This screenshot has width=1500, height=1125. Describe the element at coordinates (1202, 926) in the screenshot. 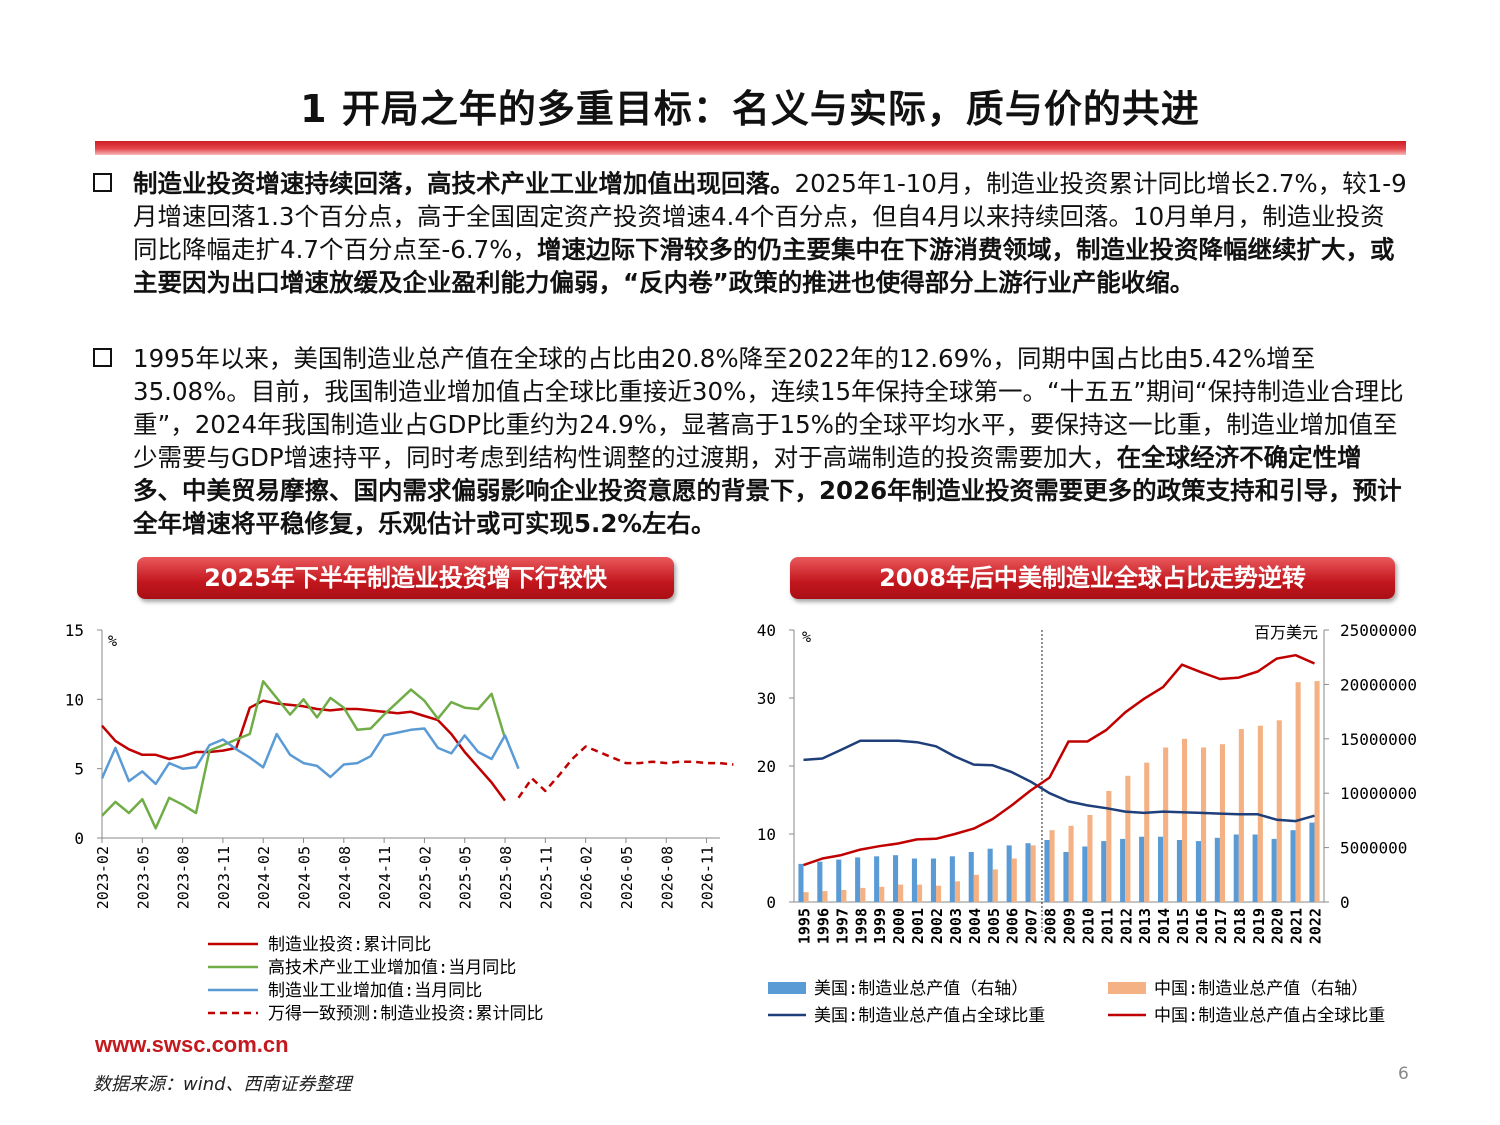

I see `chart-2-x-tick-label: 2016` at that location.